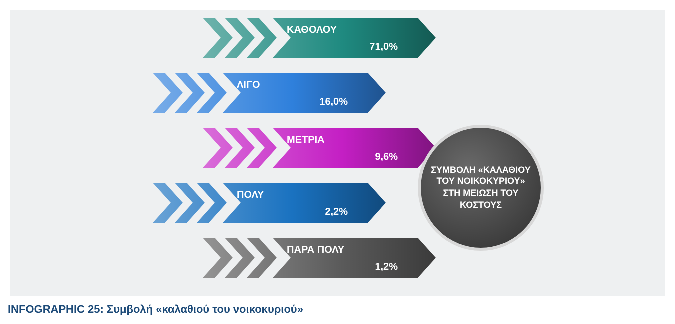 The width and height of the screenshot is (675, 324). I want to click on category-label: ΜΕΤΡΙΑ, so click(306, 140).